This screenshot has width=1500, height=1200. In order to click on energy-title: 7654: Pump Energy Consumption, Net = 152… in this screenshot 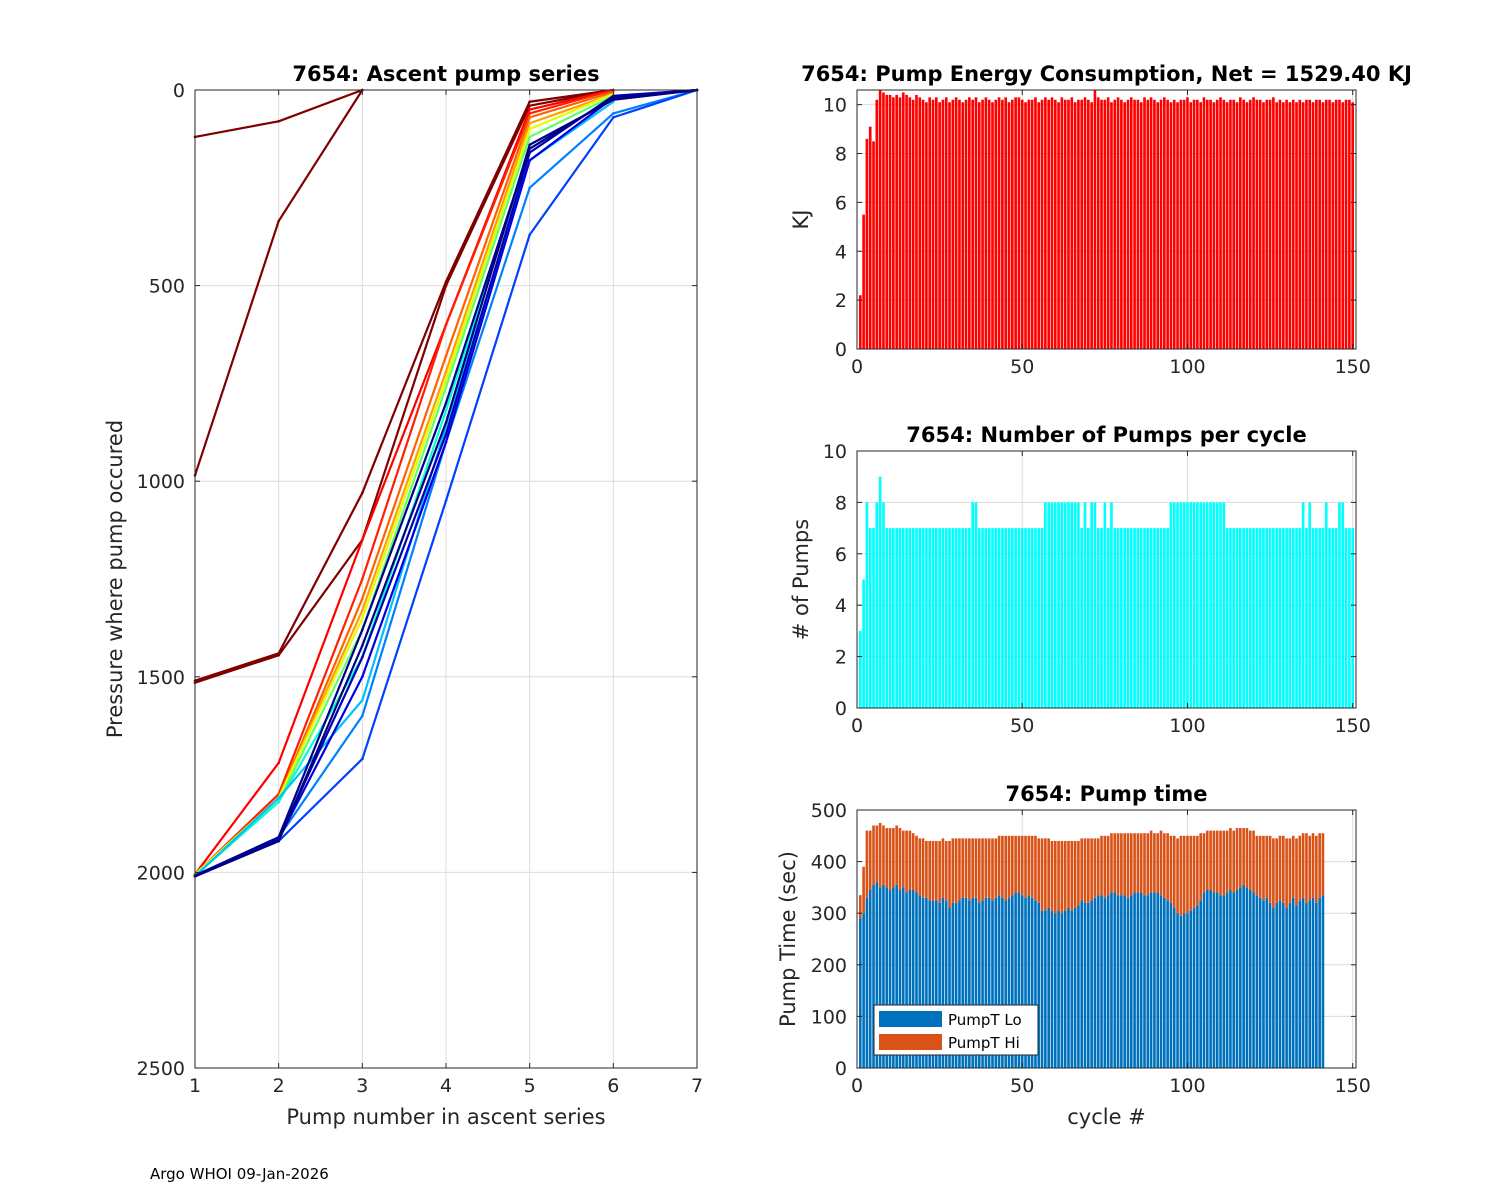, I will do `click(1106, 74)`.